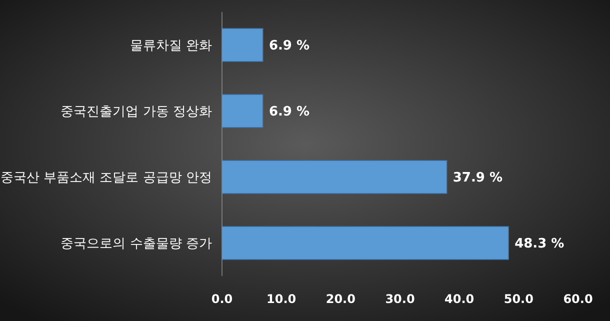 The image size is (610, 321). I want to click on x-tick-label: 20.0, so click(341, 299).